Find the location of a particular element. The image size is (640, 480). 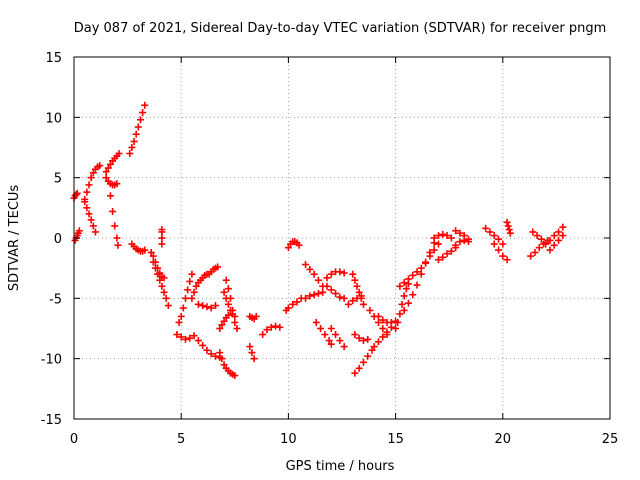

y-tick-label: -15 is located at coordinates (51, 420).